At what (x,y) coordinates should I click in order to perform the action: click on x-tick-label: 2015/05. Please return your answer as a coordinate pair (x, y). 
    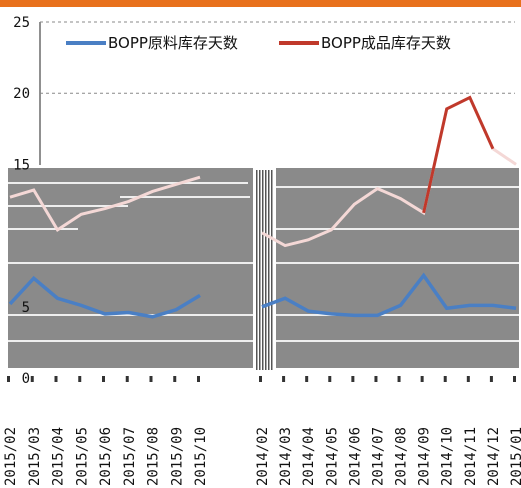
    Looking at the image, I should click on (82, 456).